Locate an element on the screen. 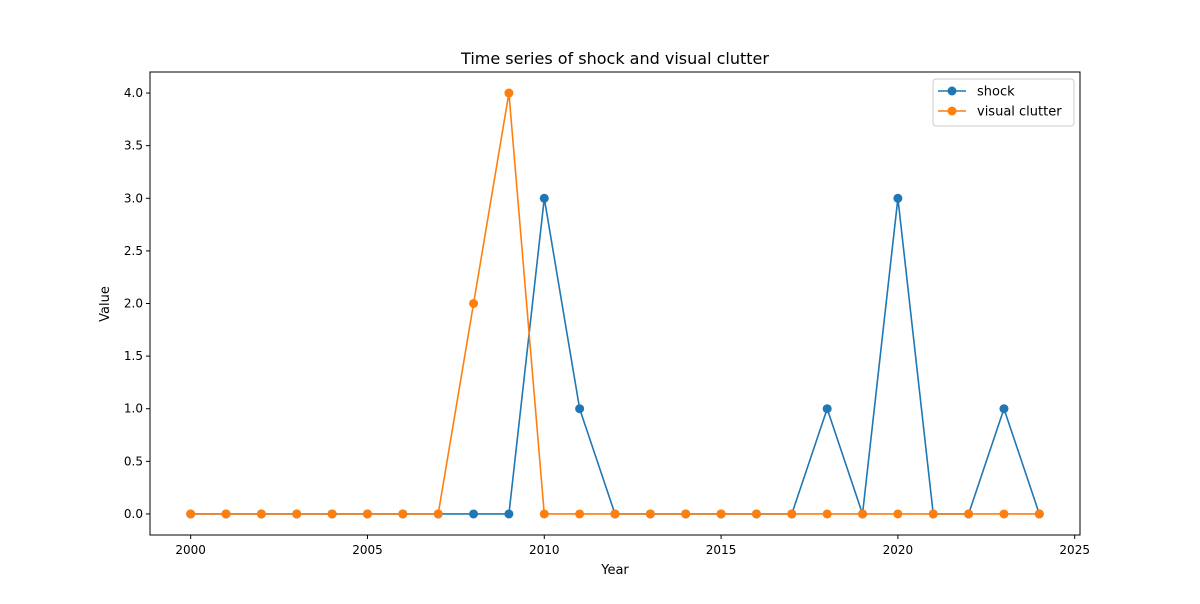 The image size is (1200, 604). y-tick-label: 3.0 is located at coordinates (133, 198).